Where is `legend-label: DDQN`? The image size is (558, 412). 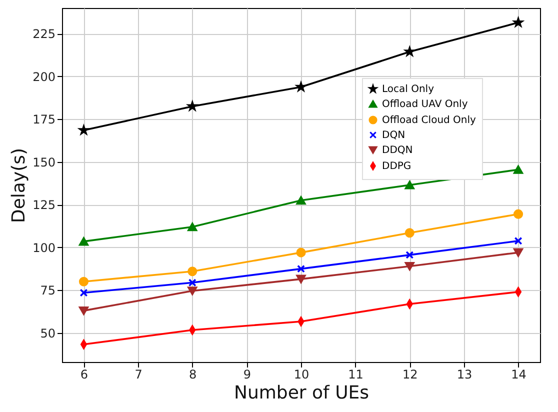 legend-label: DDQN is located at coordinates (397, 150).